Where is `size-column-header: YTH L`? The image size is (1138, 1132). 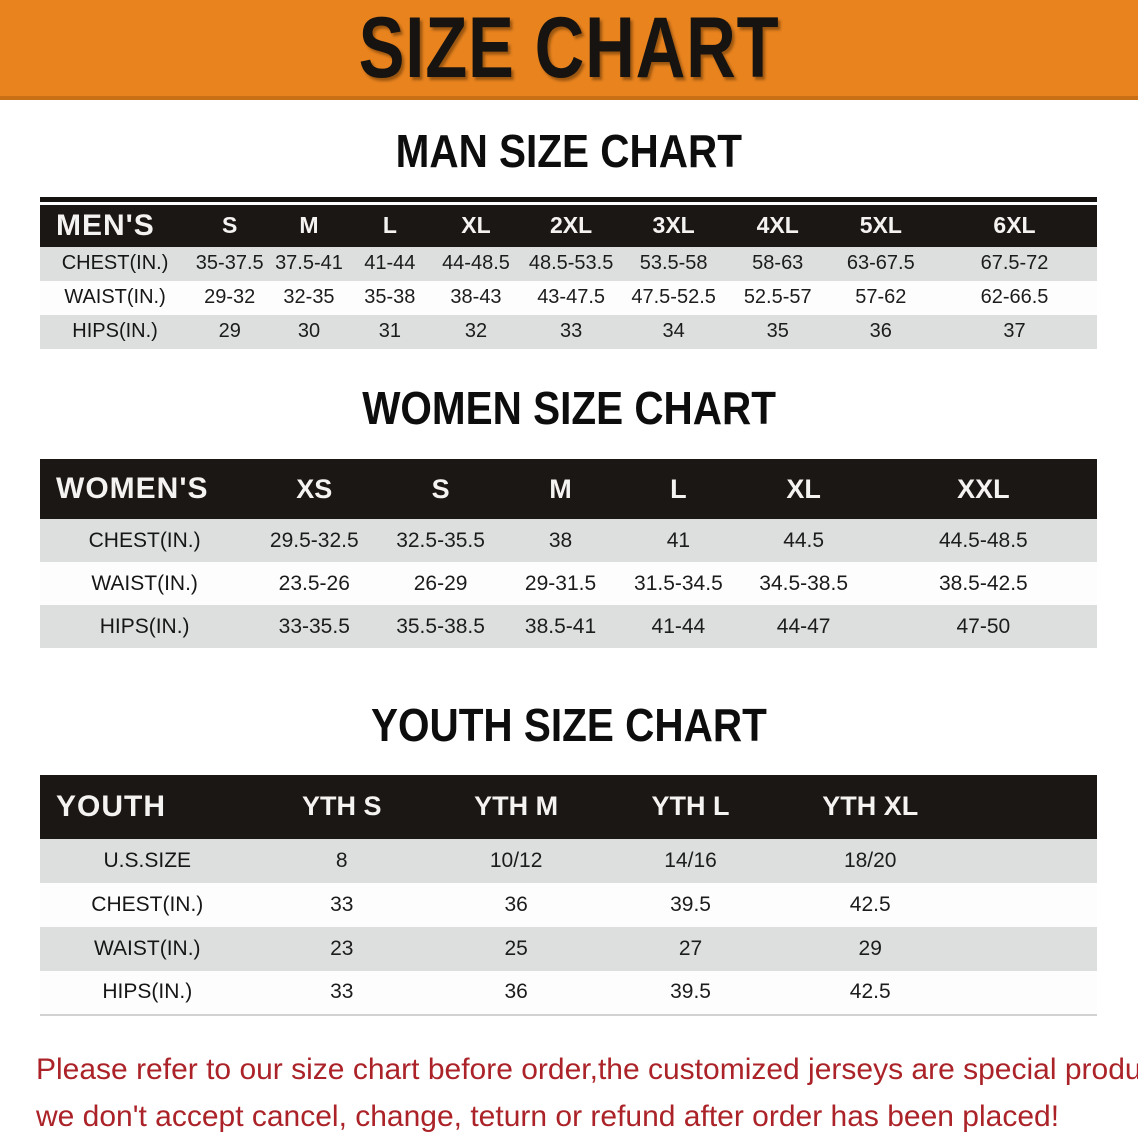
size-column-header: YTH L is located at coordinates (690, 806).